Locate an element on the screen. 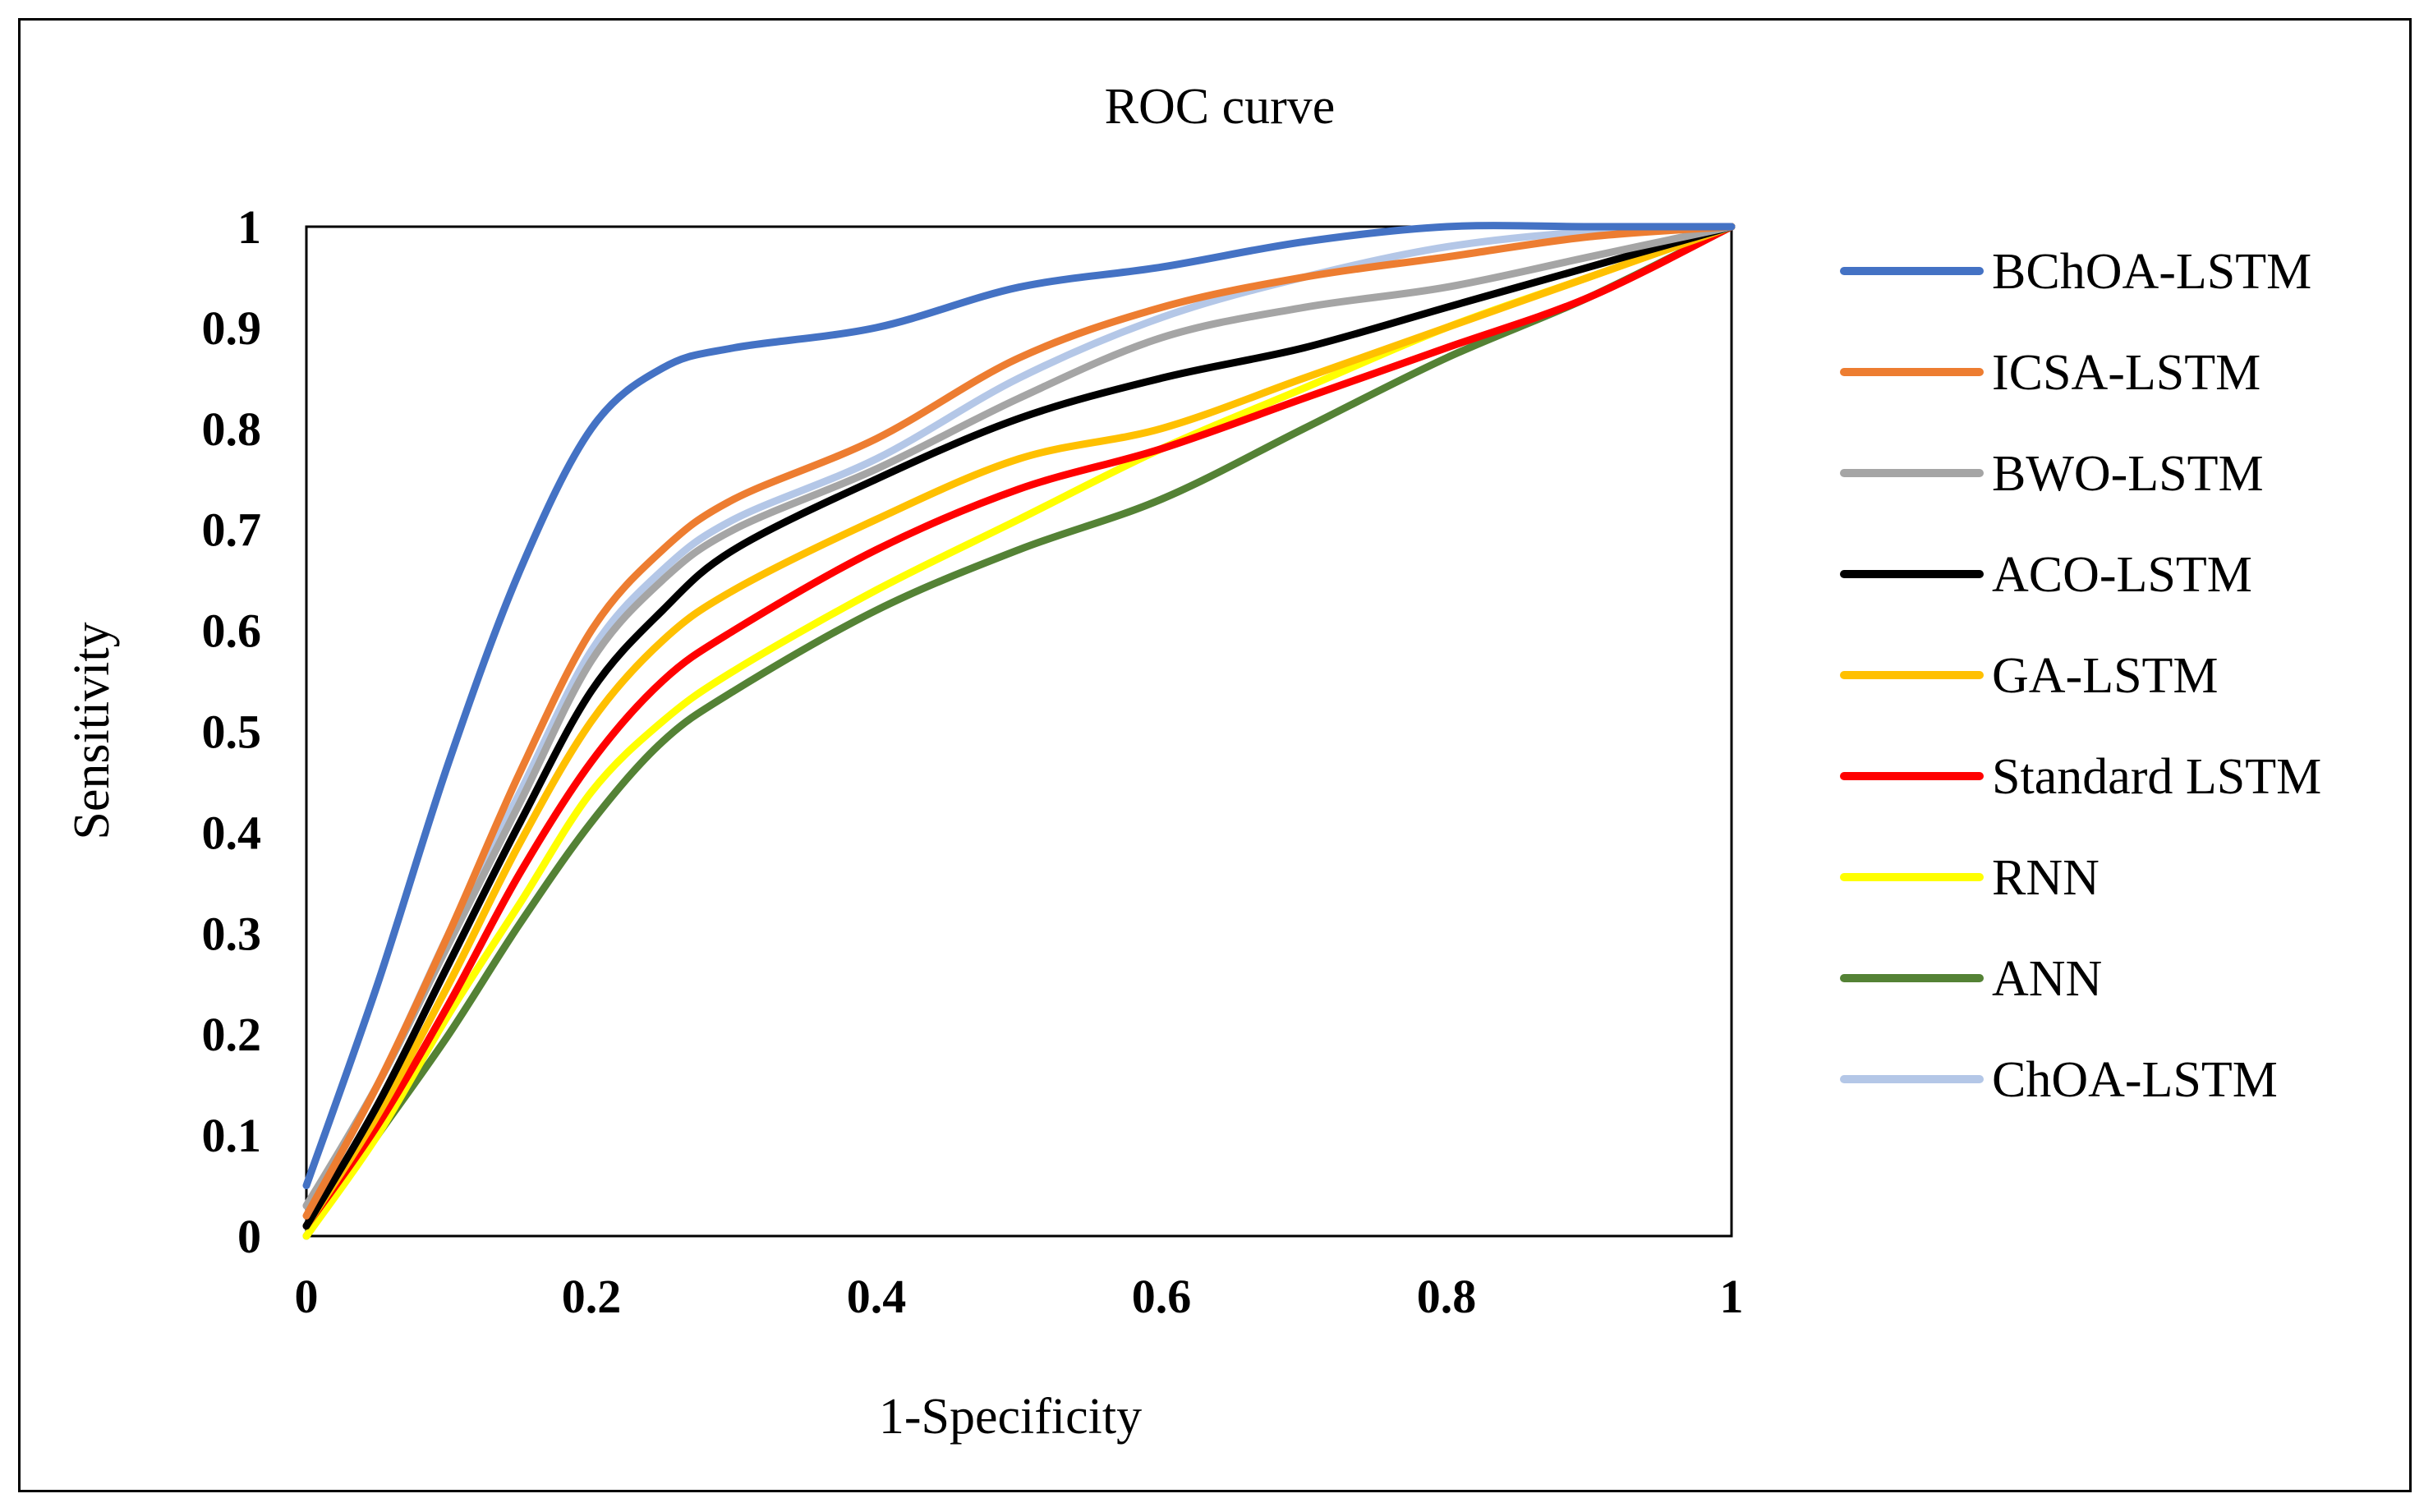 The height and width of the screenshot is (1512, 2433). chart-title: ROC curve is located at coordinates (1220, 107).